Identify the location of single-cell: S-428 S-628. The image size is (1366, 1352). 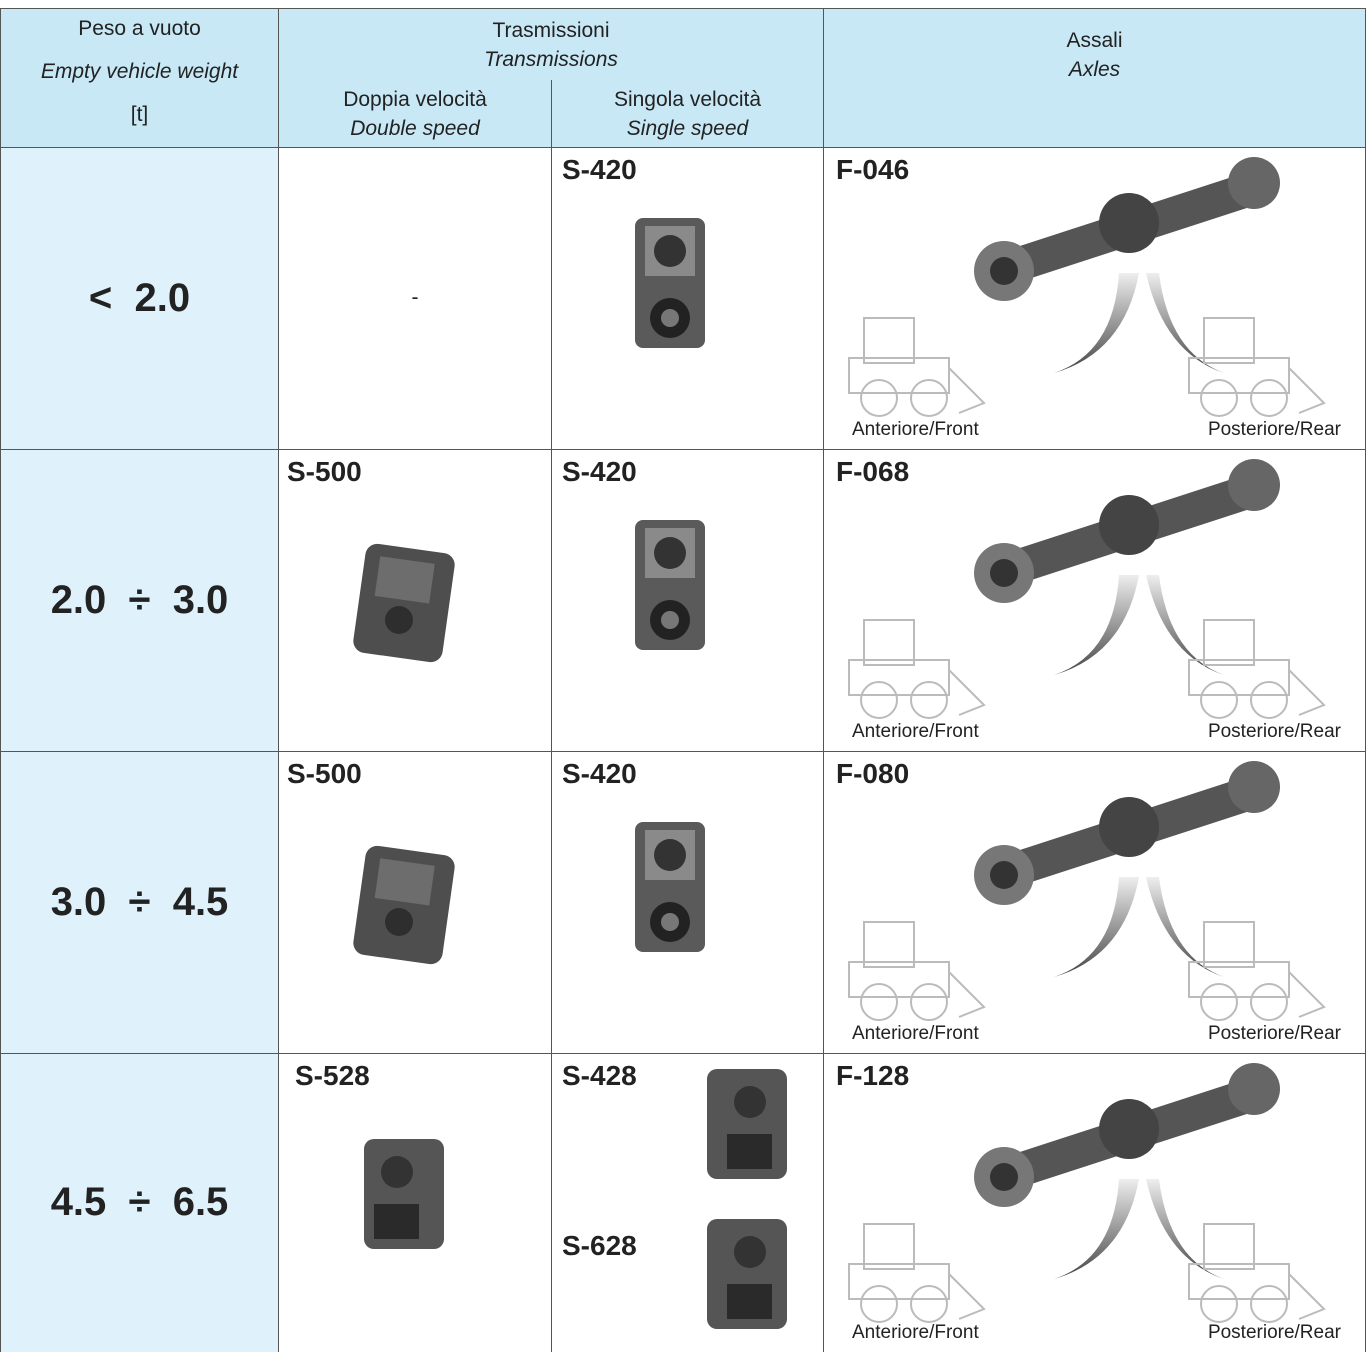
(687, 1202).